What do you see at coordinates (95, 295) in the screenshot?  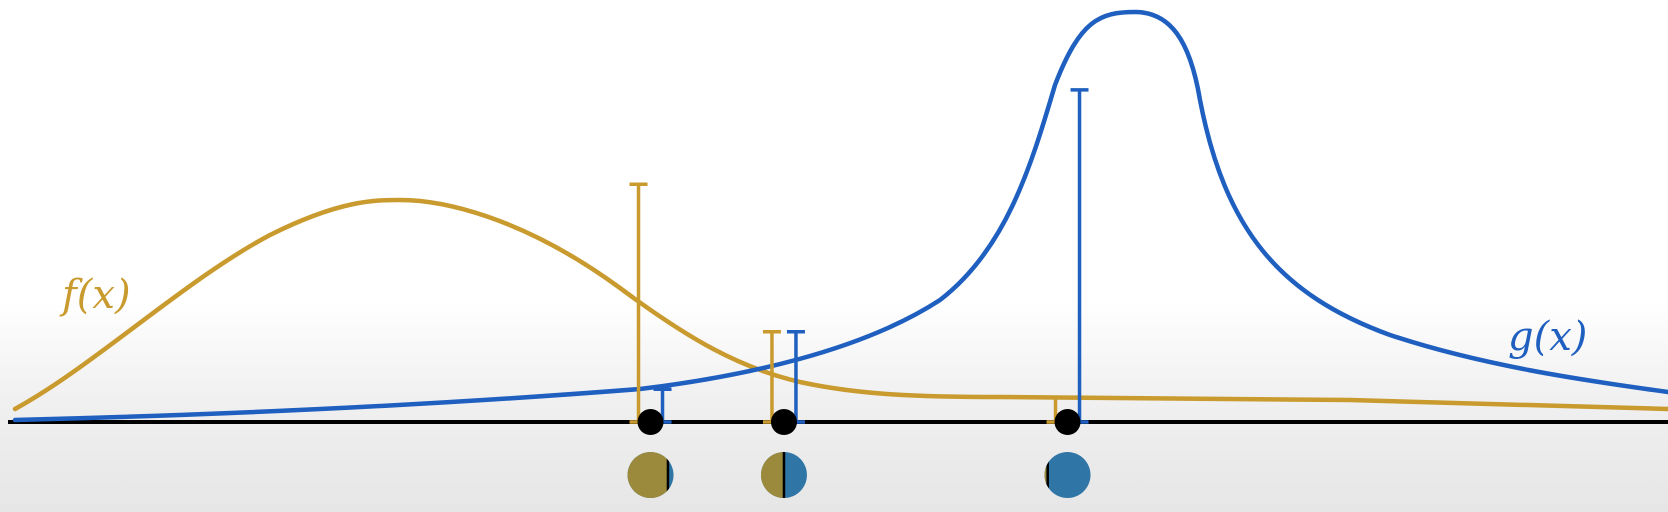 I see `f-curve-label: f(x)` at bounding box center [95, 295].